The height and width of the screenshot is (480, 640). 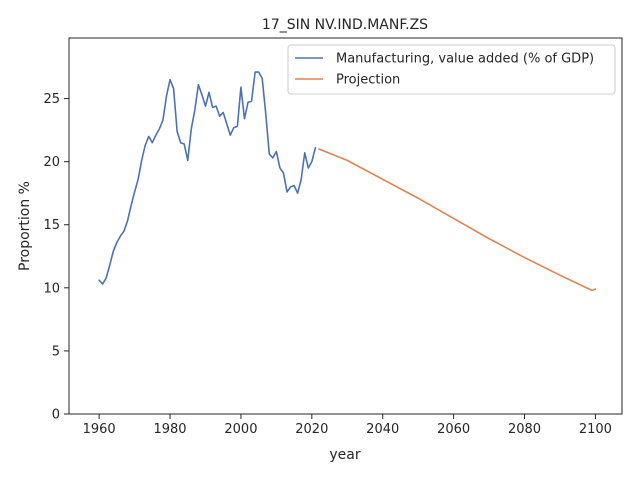 What do you see at coordinates (51, 162) in the screenshot?
I see `y-tick-label: 20` at bounding box center [51, 162].